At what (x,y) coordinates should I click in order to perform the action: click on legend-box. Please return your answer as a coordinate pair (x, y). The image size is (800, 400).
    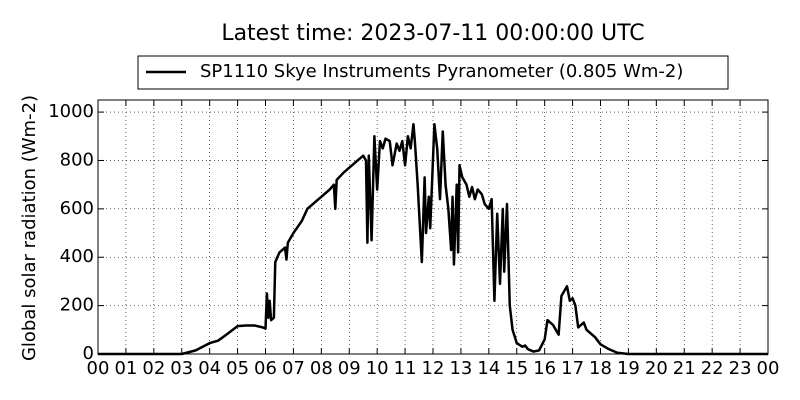
    Looking at the image, I should click on (433, 72).